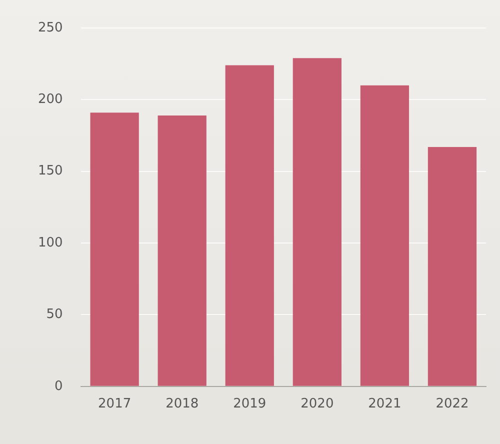 The image size is (500, 444). What do you see at coordinates (50, 100) in the screenshot?
I see `y-tick-label: 200` at bounding box center [50, 100].